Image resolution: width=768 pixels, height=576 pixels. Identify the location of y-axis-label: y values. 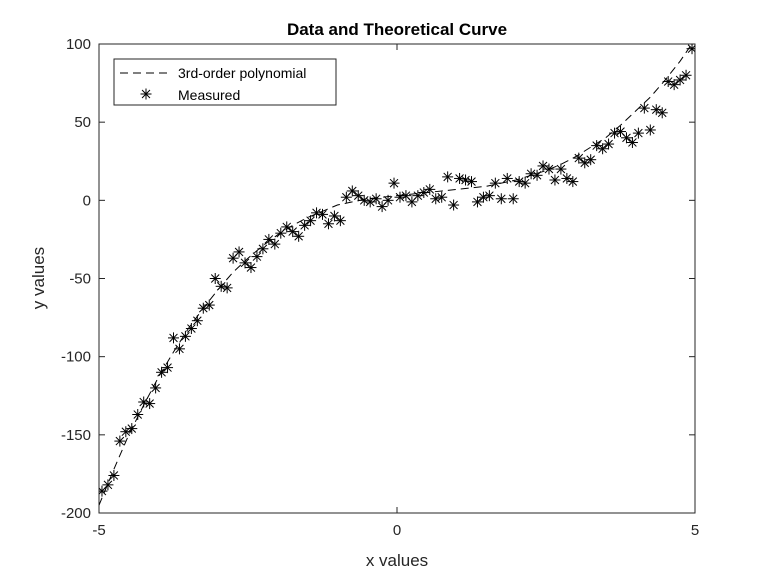
(38, 278).